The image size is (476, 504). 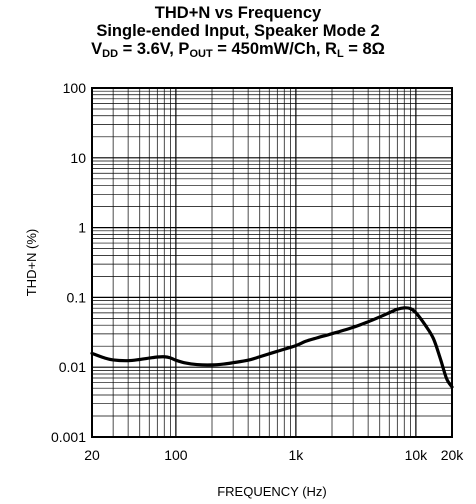 What do you see at coordinates (82, 228) in the screenshot?
I see `y-tick-label: 1` at bounding box center [82, 228].